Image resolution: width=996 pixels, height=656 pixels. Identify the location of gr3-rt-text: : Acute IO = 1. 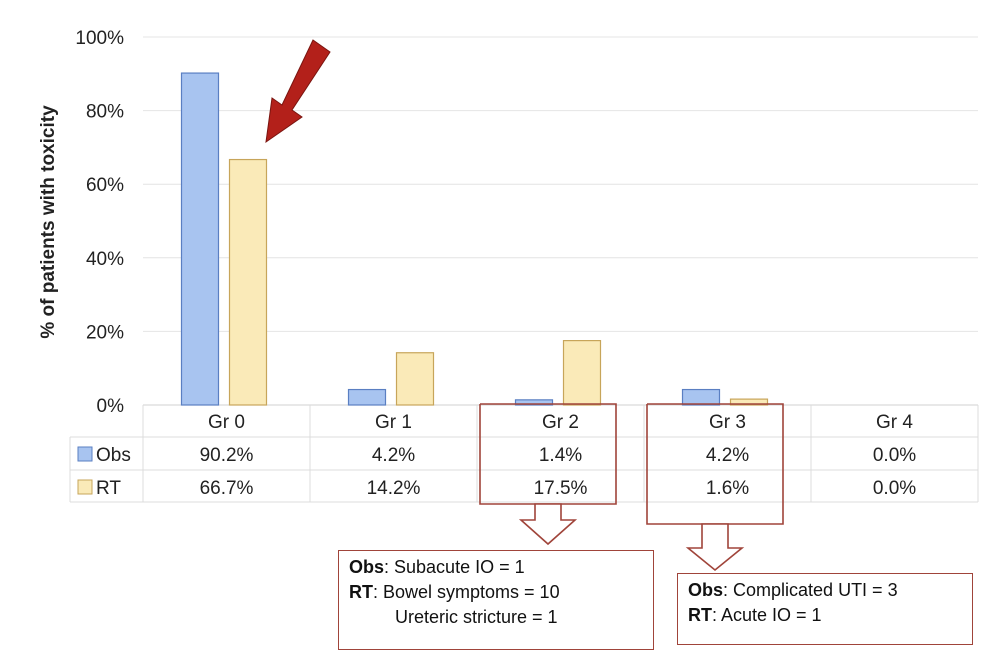
(767, 615).